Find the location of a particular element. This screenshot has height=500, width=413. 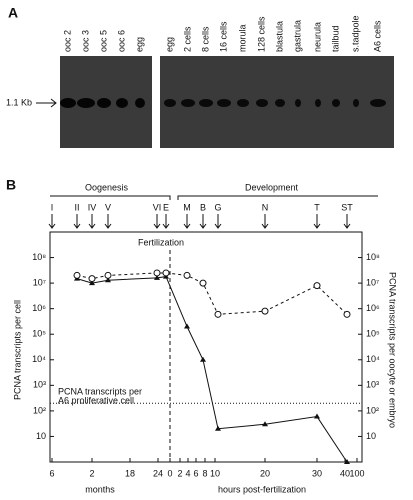

x-tick-label: 24 is located at coordinates (158, 473).